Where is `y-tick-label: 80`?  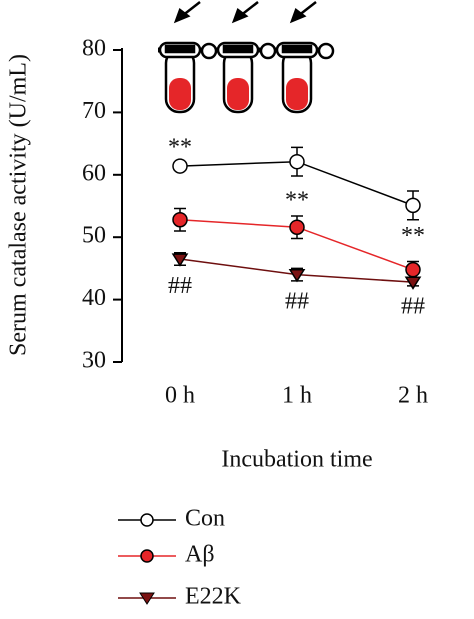
y-tick-label: 80 is located at coordinates (94, 49).